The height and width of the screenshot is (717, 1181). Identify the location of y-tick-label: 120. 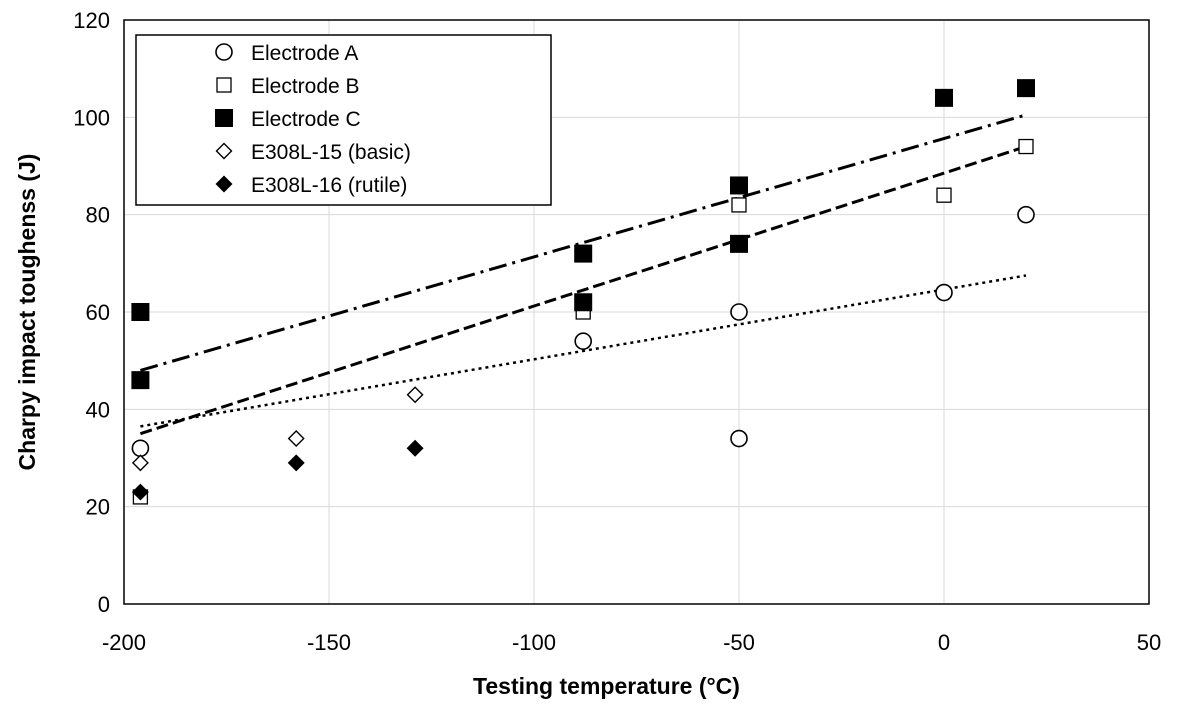
(91, 20).